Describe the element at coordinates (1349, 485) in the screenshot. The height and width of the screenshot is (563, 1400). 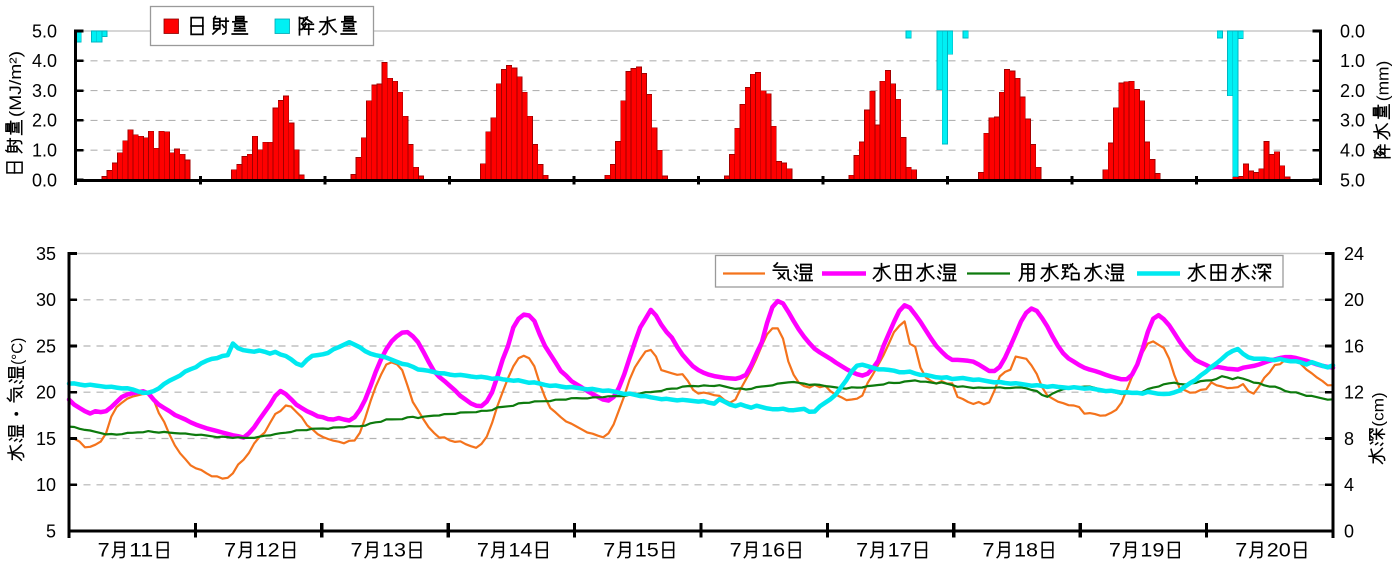
I see `svg-text: 4` at that location.